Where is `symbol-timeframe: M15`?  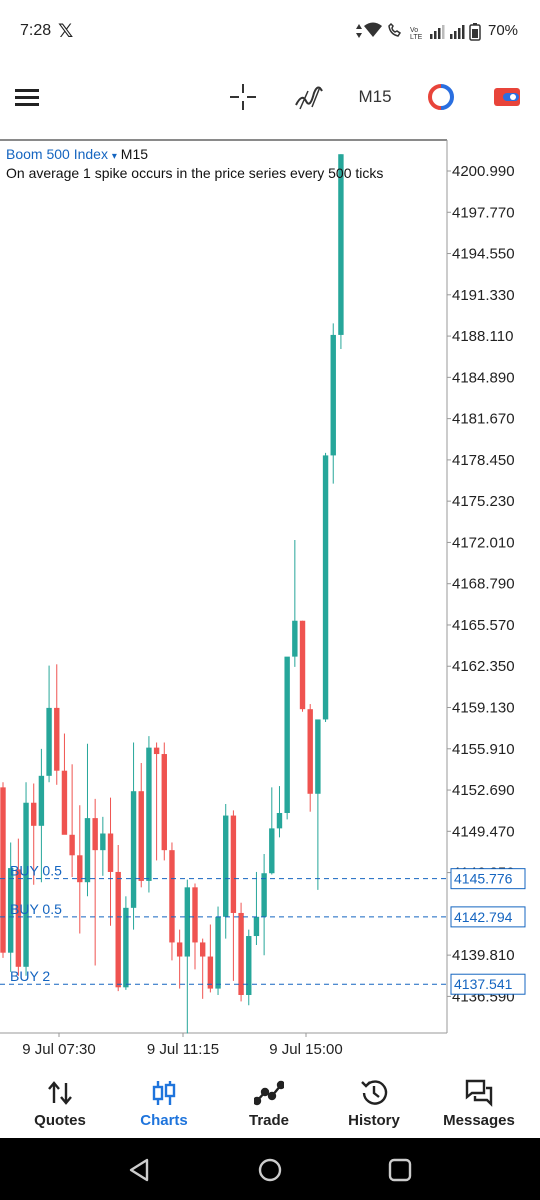 symbol-timeframe: M15 is located at coordinates (134, 154).